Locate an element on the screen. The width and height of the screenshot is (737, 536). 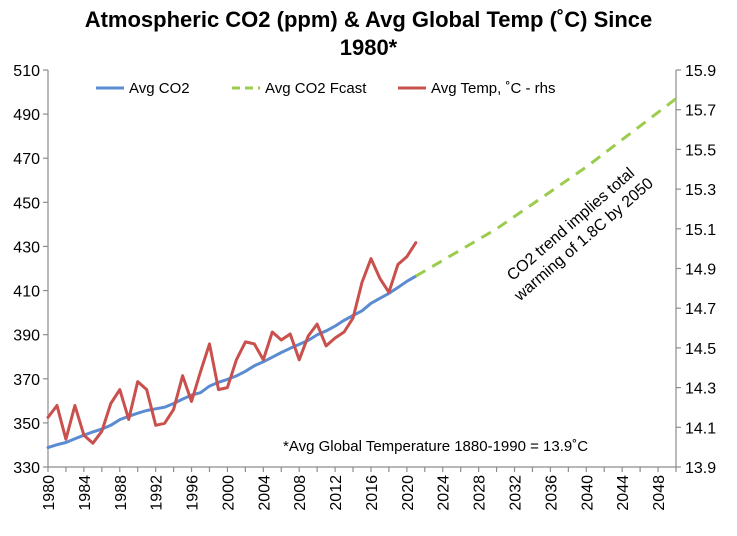
x-axis-tick-label: 2020 is located at coordinates (408, 493).